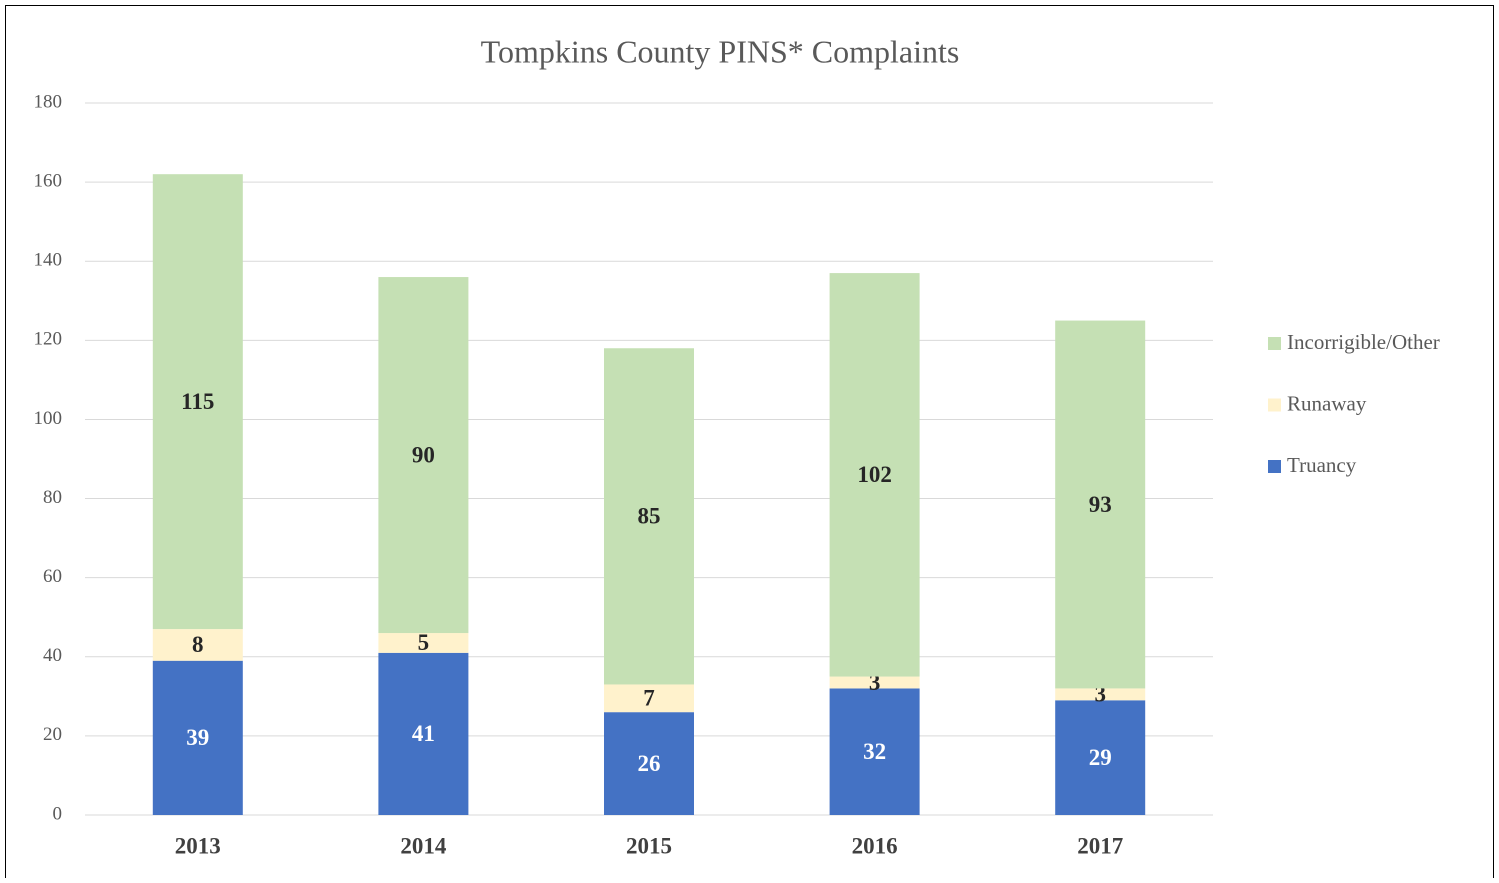 The height and width of the screenshot is (883, 1499). What do you see at coordinates (649, 845) in the screenshot?
I see `x-tick-label: 2015` at bounding box center [649, 845].